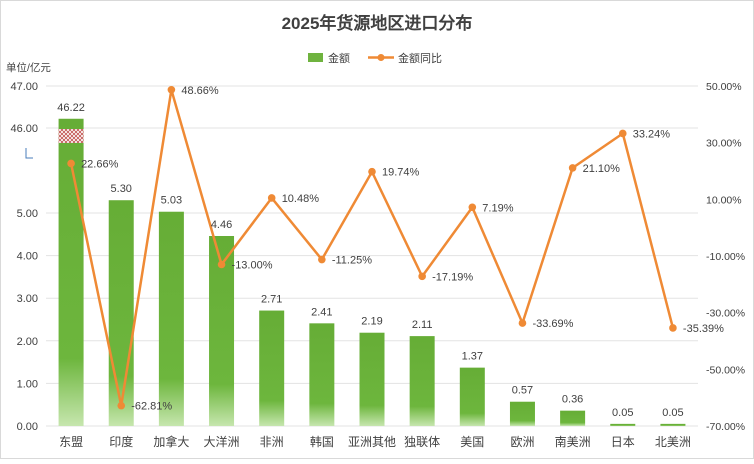 Image resolution: width=754 pixels, height=464 pixels. Describe the element at coordinates (272, 442) in the screenshot. I see `category-label: 非洲` at that location.